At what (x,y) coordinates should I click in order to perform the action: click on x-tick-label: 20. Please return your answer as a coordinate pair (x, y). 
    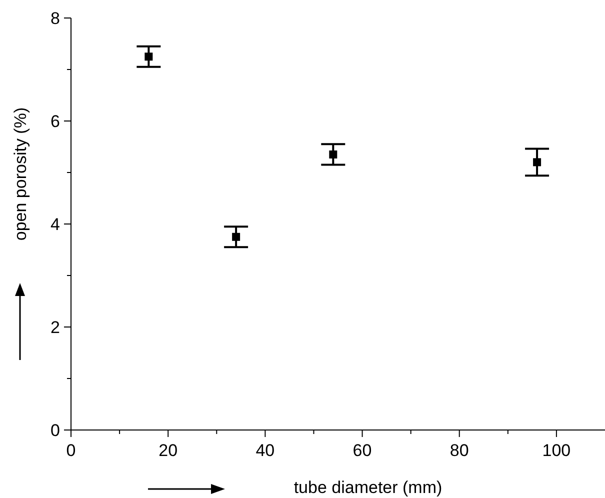
    Looking at the image, I should click on (168, 450).